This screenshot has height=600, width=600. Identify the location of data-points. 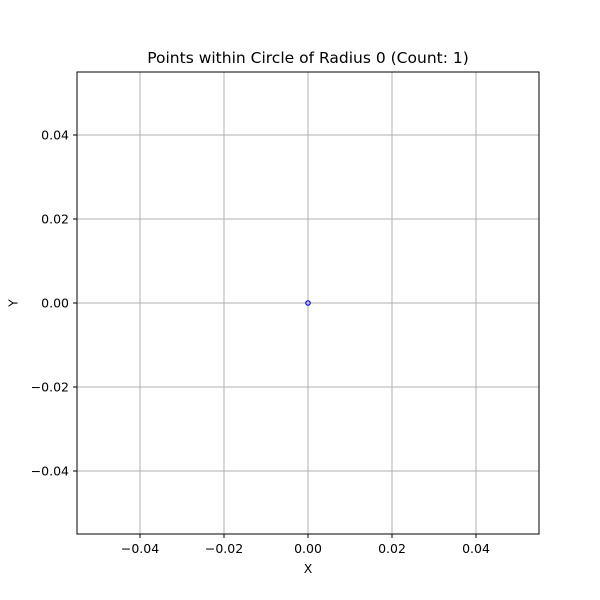
(308, 303).